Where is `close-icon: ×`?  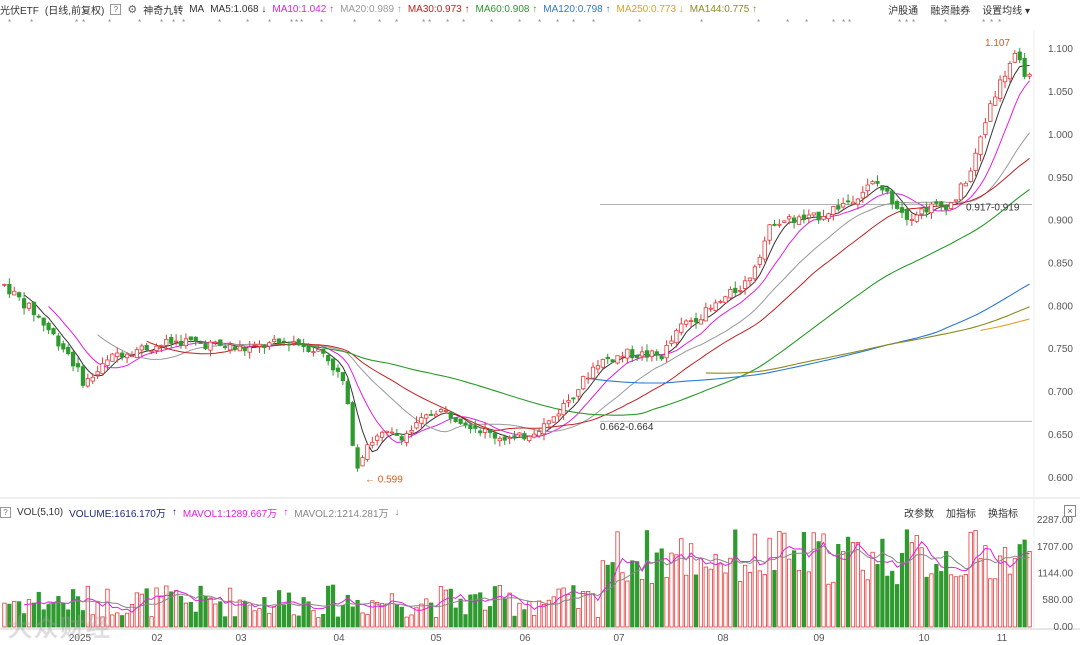 close-icon: × is located at coordinates (1070, 511).